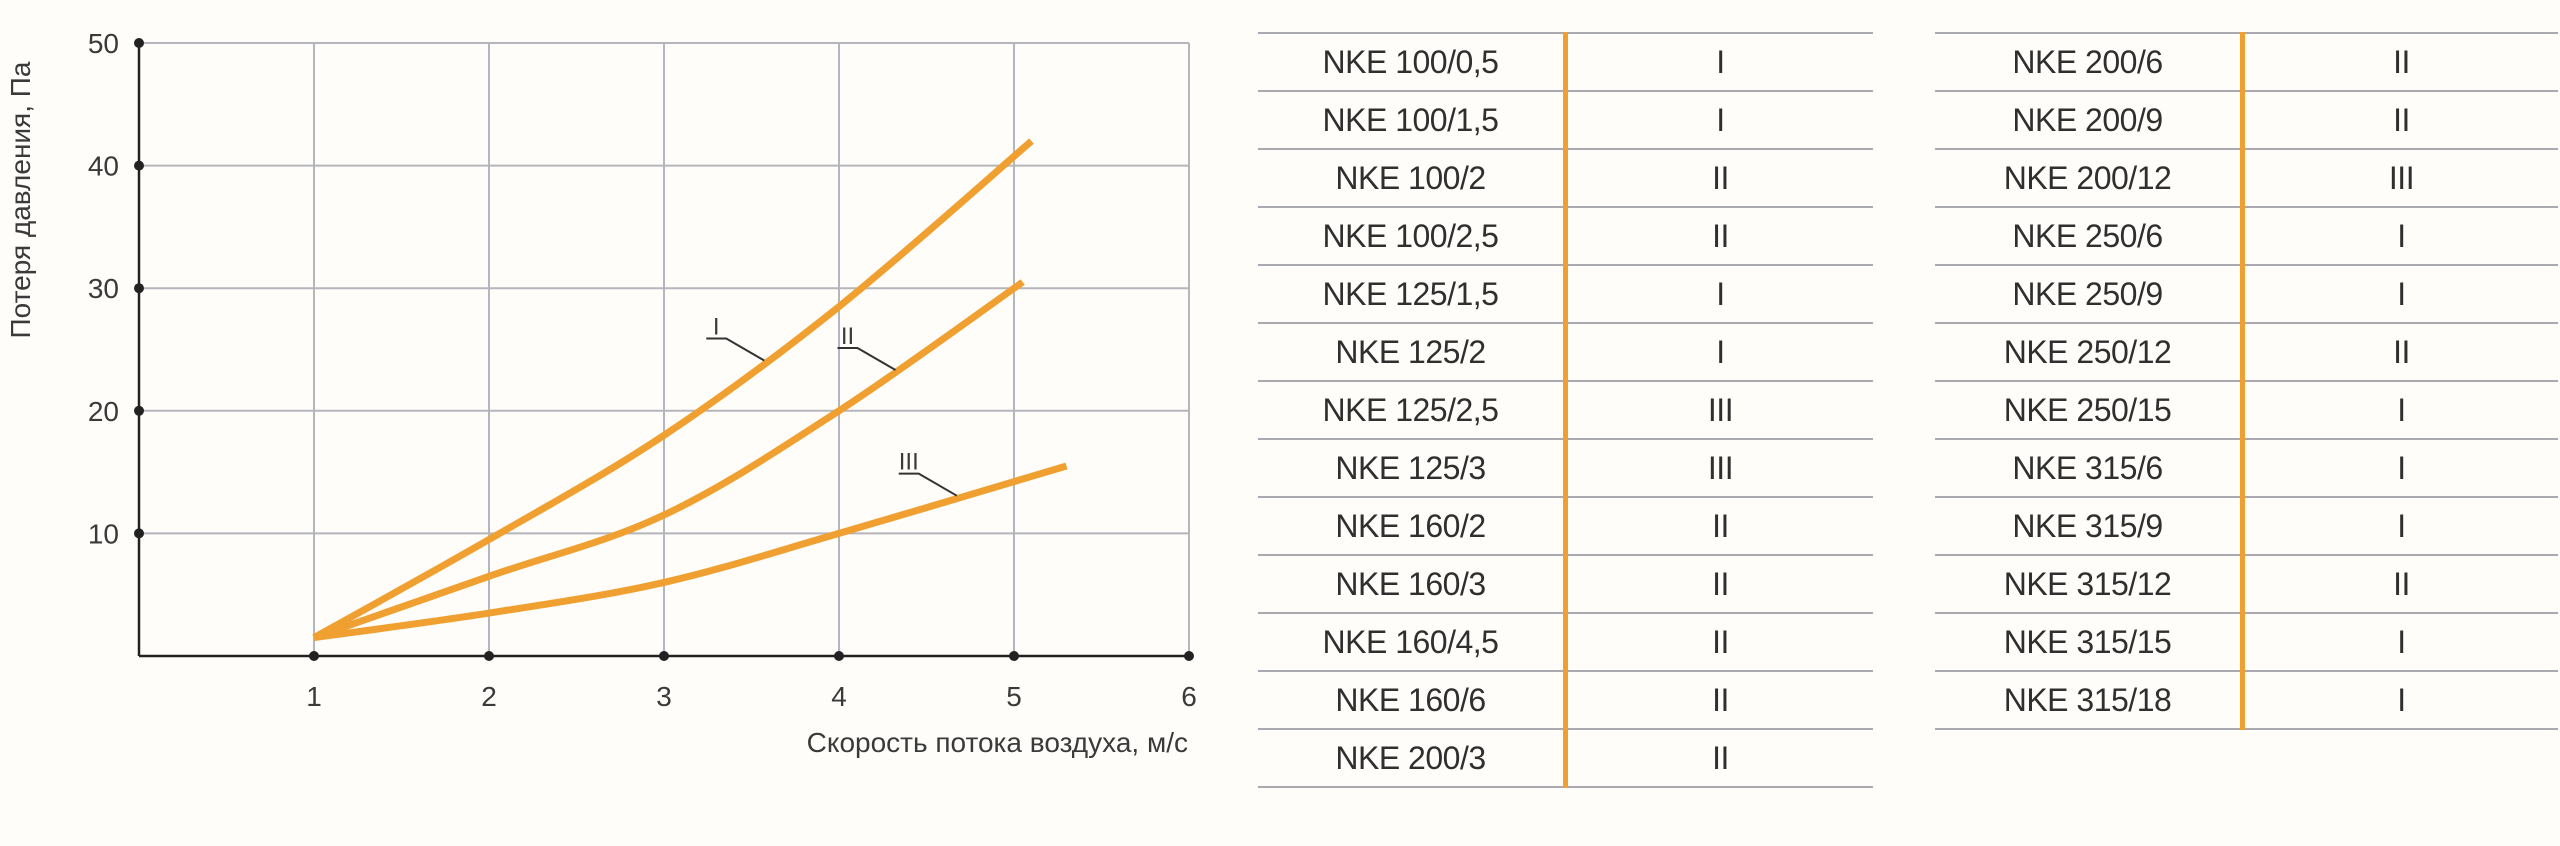 Image resolution: width=2560 pixels, height=846 pixels. I want to click on curve-label-iii: III, so click(909, 462).